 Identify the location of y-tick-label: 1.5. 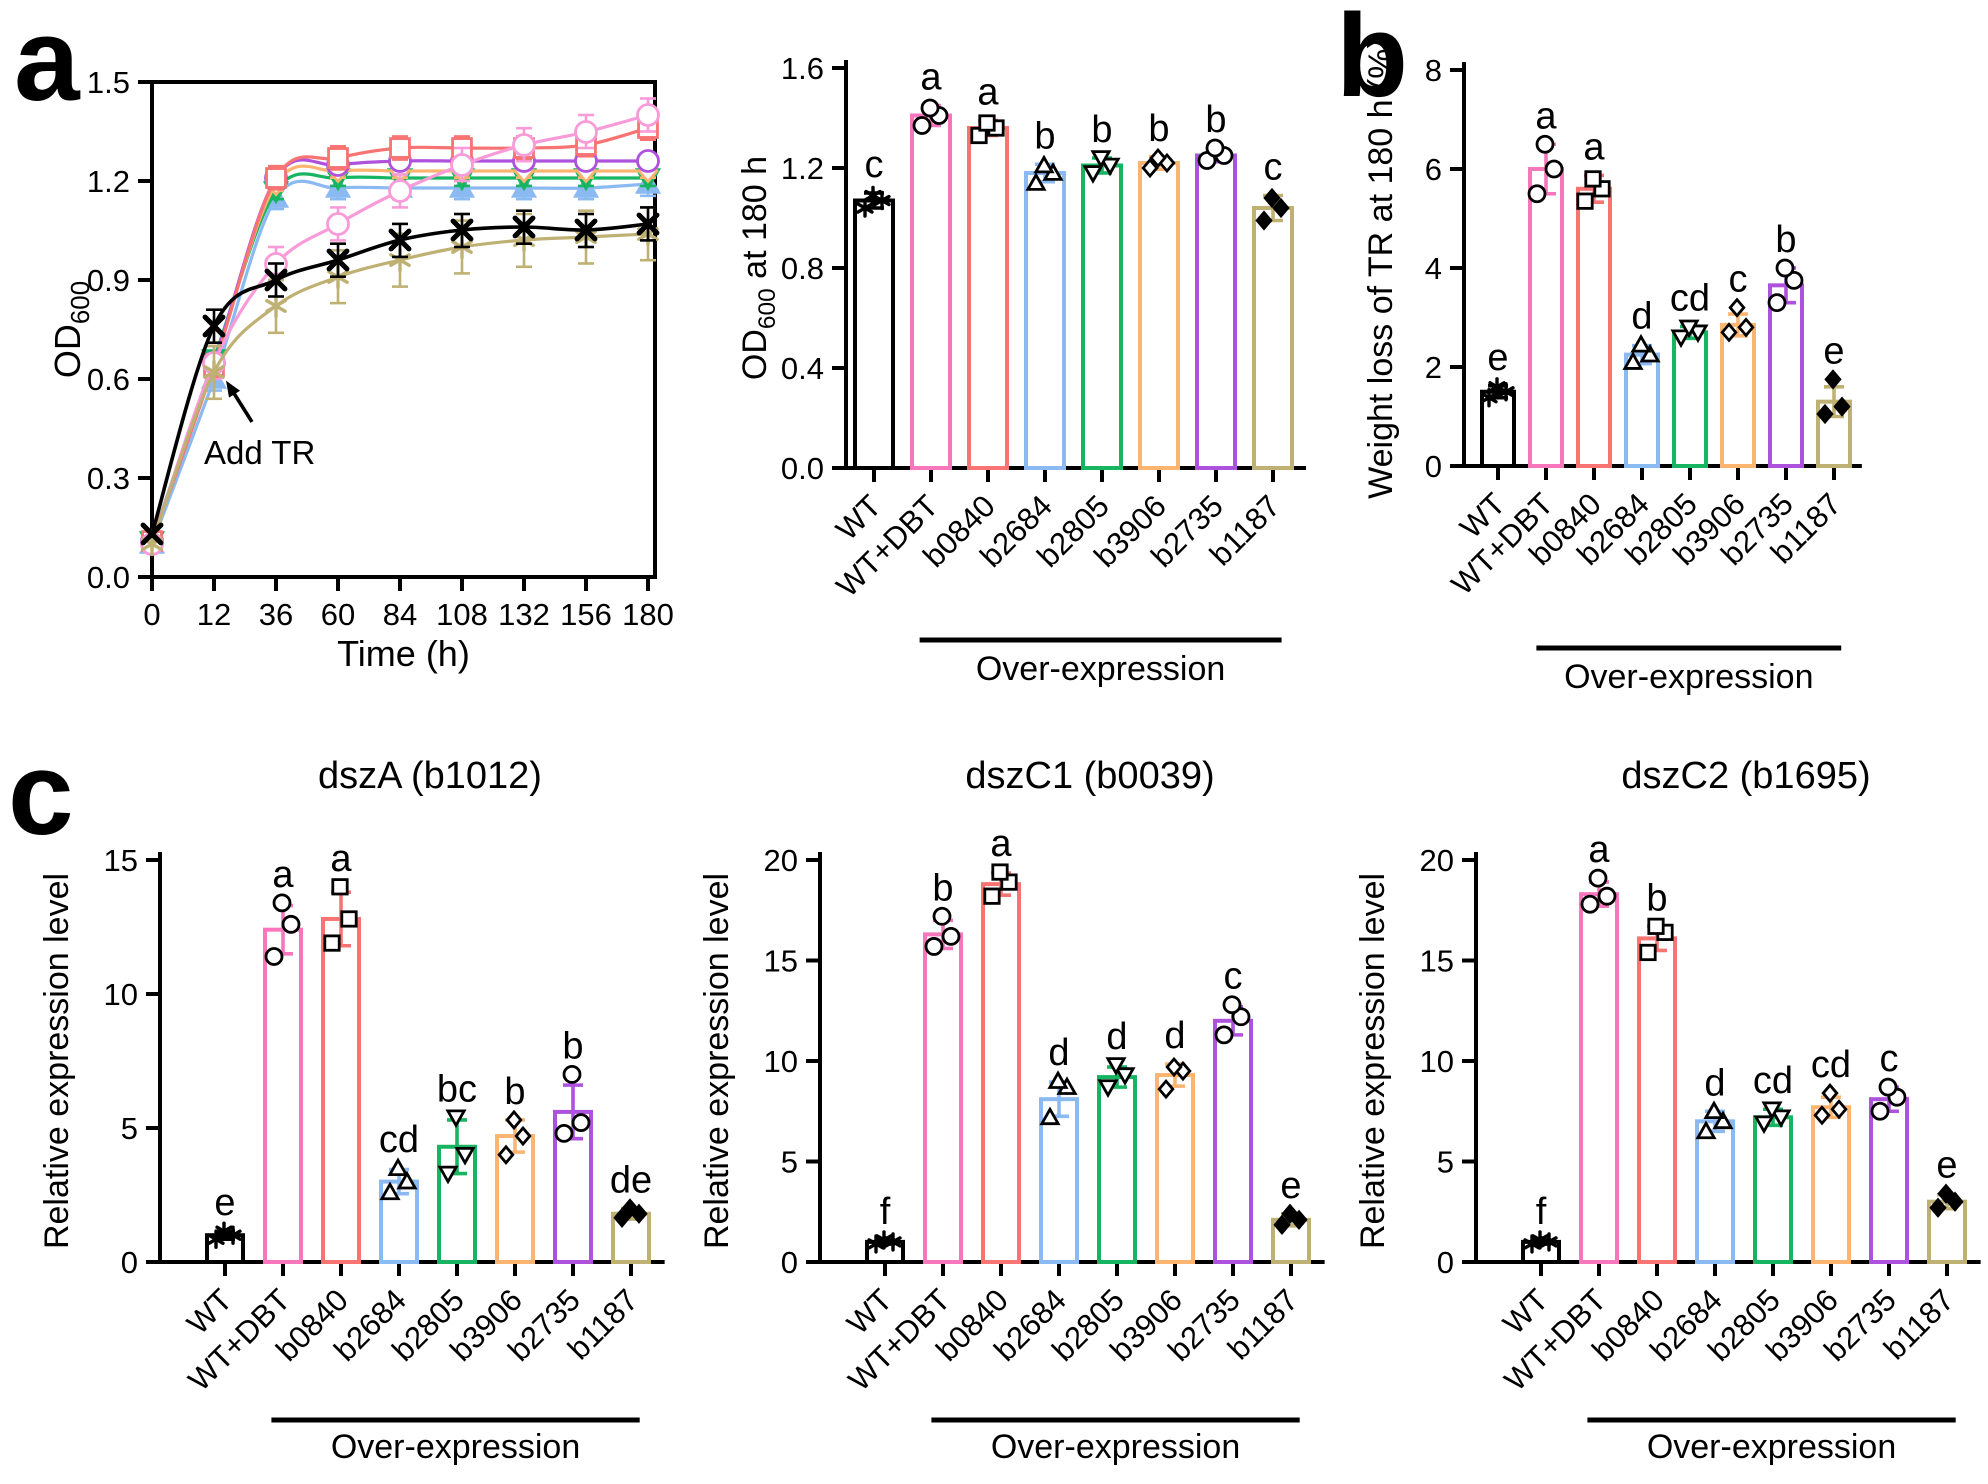
(108, 82).